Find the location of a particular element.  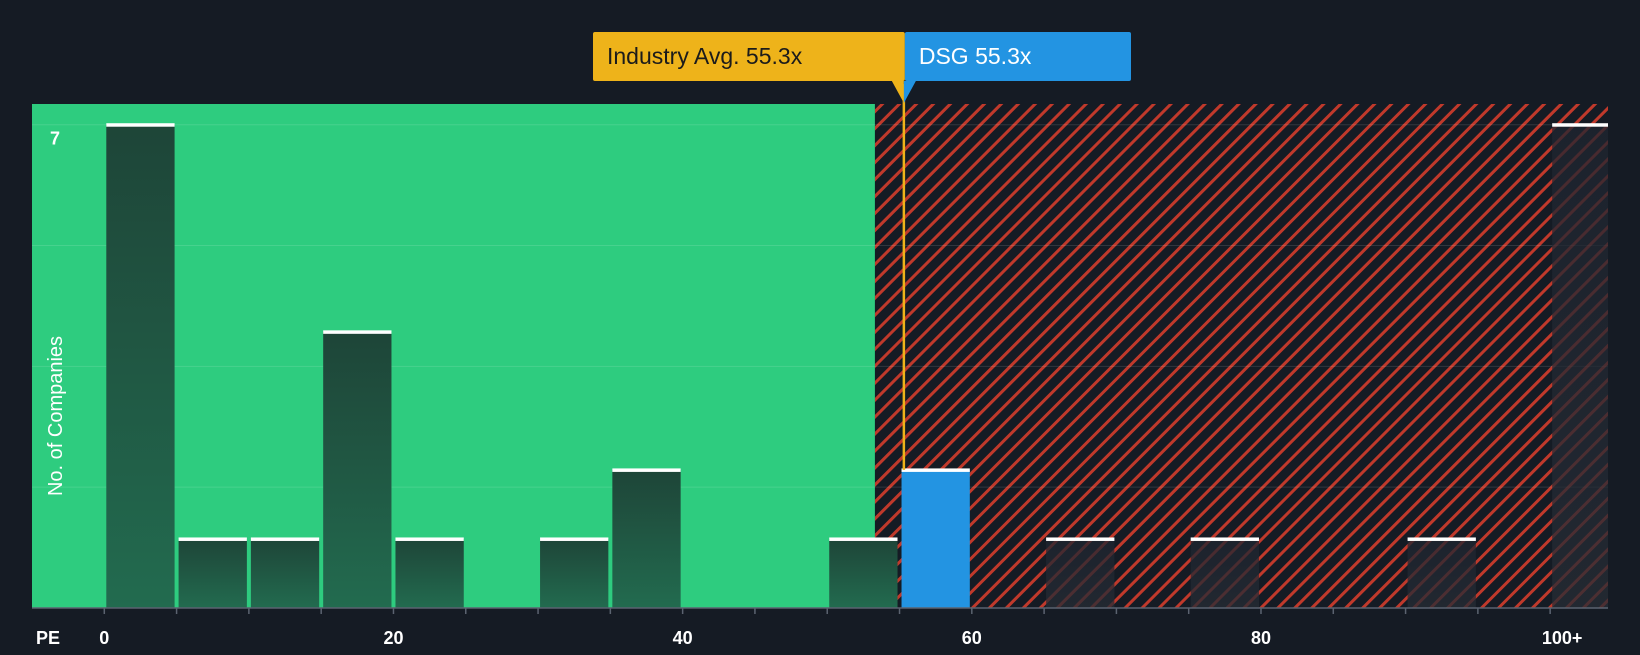

x-axis-label: PE is located at coordinates (48, 638).